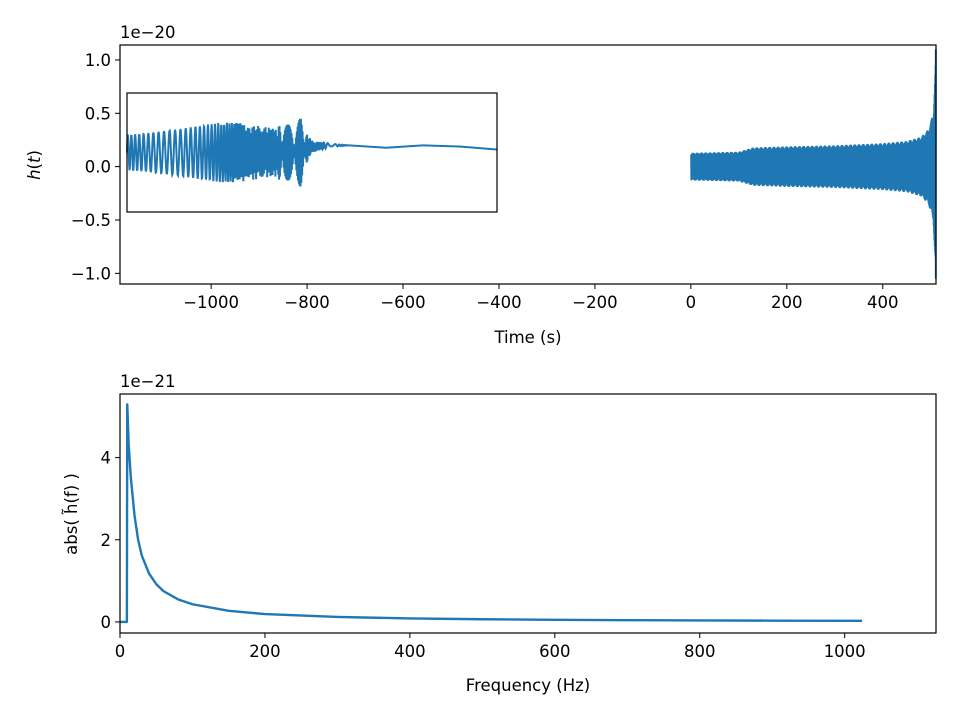 This screenshot has width=960, height=720. What do you see at coordinates (813, 157) in the screenshot?
I see `time-series-line` at bounding box center [813, 157].